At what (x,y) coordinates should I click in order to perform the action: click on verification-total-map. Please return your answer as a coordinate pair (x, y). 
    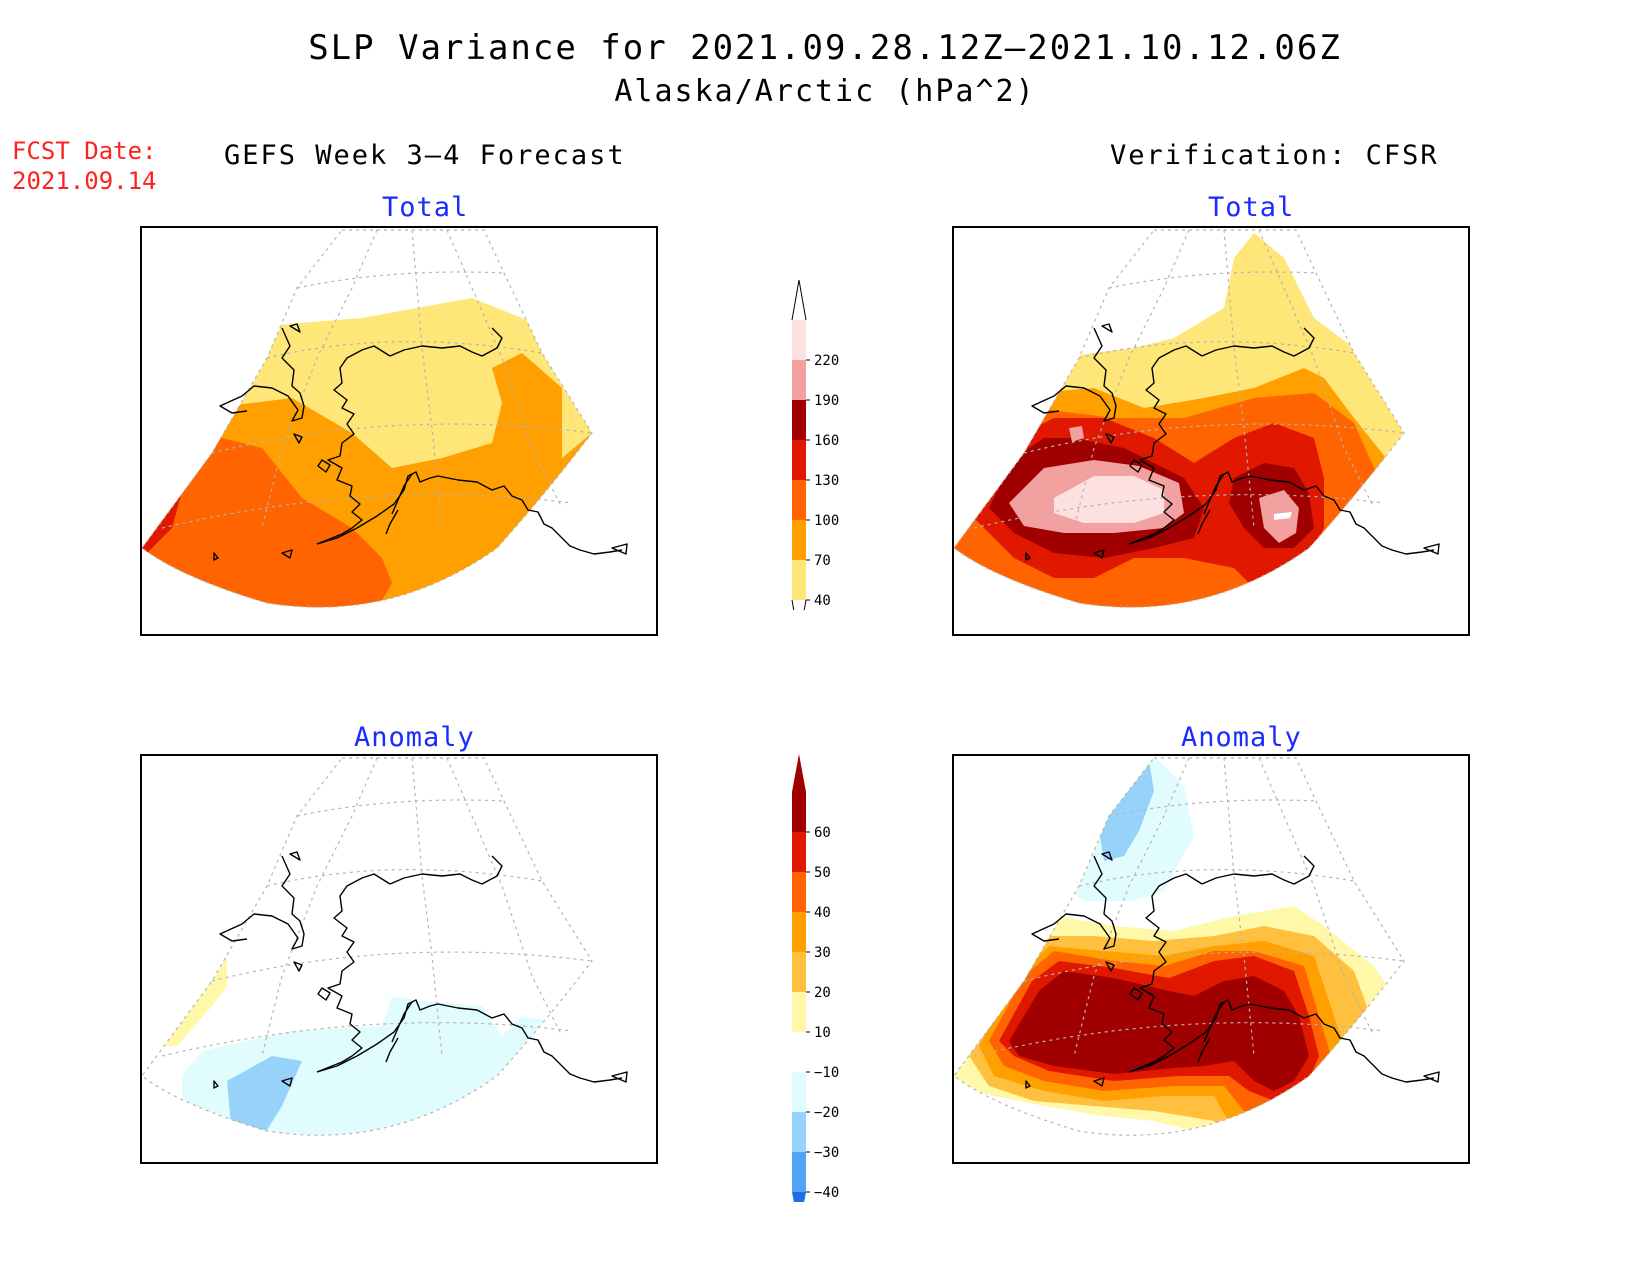
    Looking at the image, I should click on (1211, 431).